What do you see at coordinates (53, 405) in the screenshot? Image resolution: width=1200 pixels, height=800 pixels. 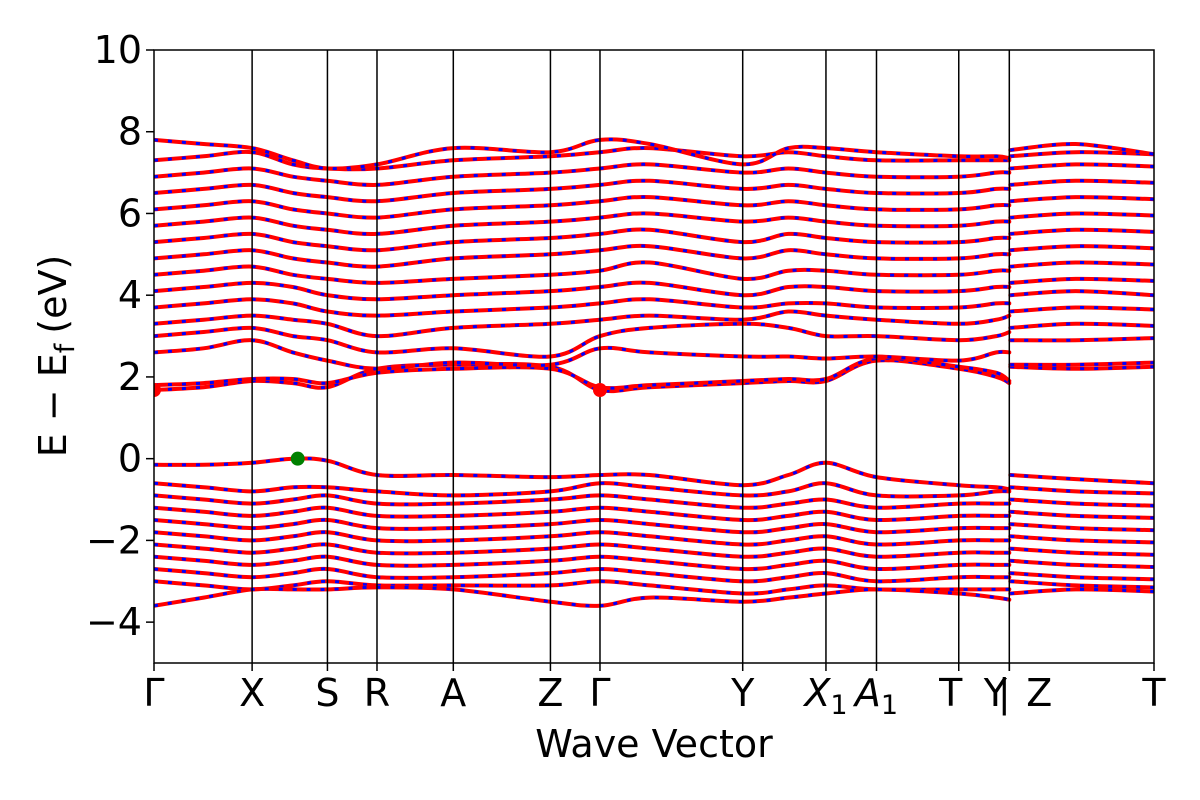 I see `y-axis-label-main: E − E` at bounding box center [53, 405].